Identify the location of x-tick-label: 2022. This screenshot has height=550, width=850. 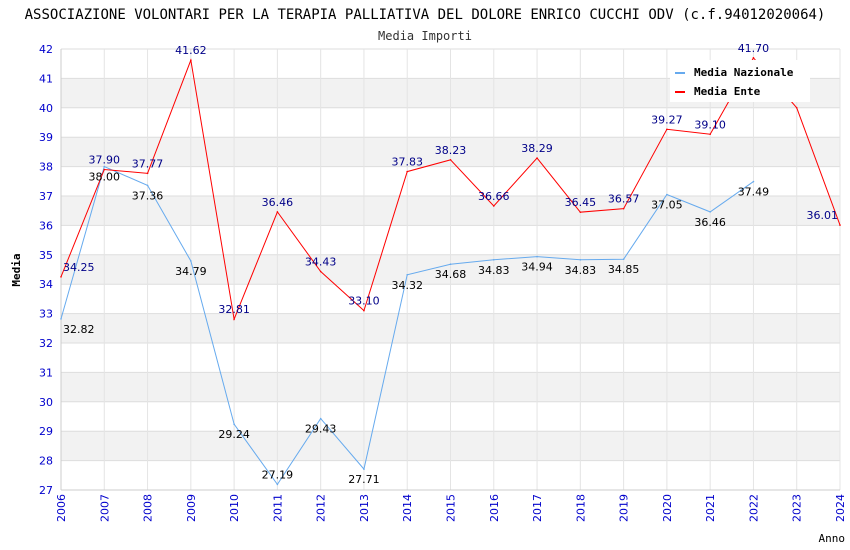
(753, 508).